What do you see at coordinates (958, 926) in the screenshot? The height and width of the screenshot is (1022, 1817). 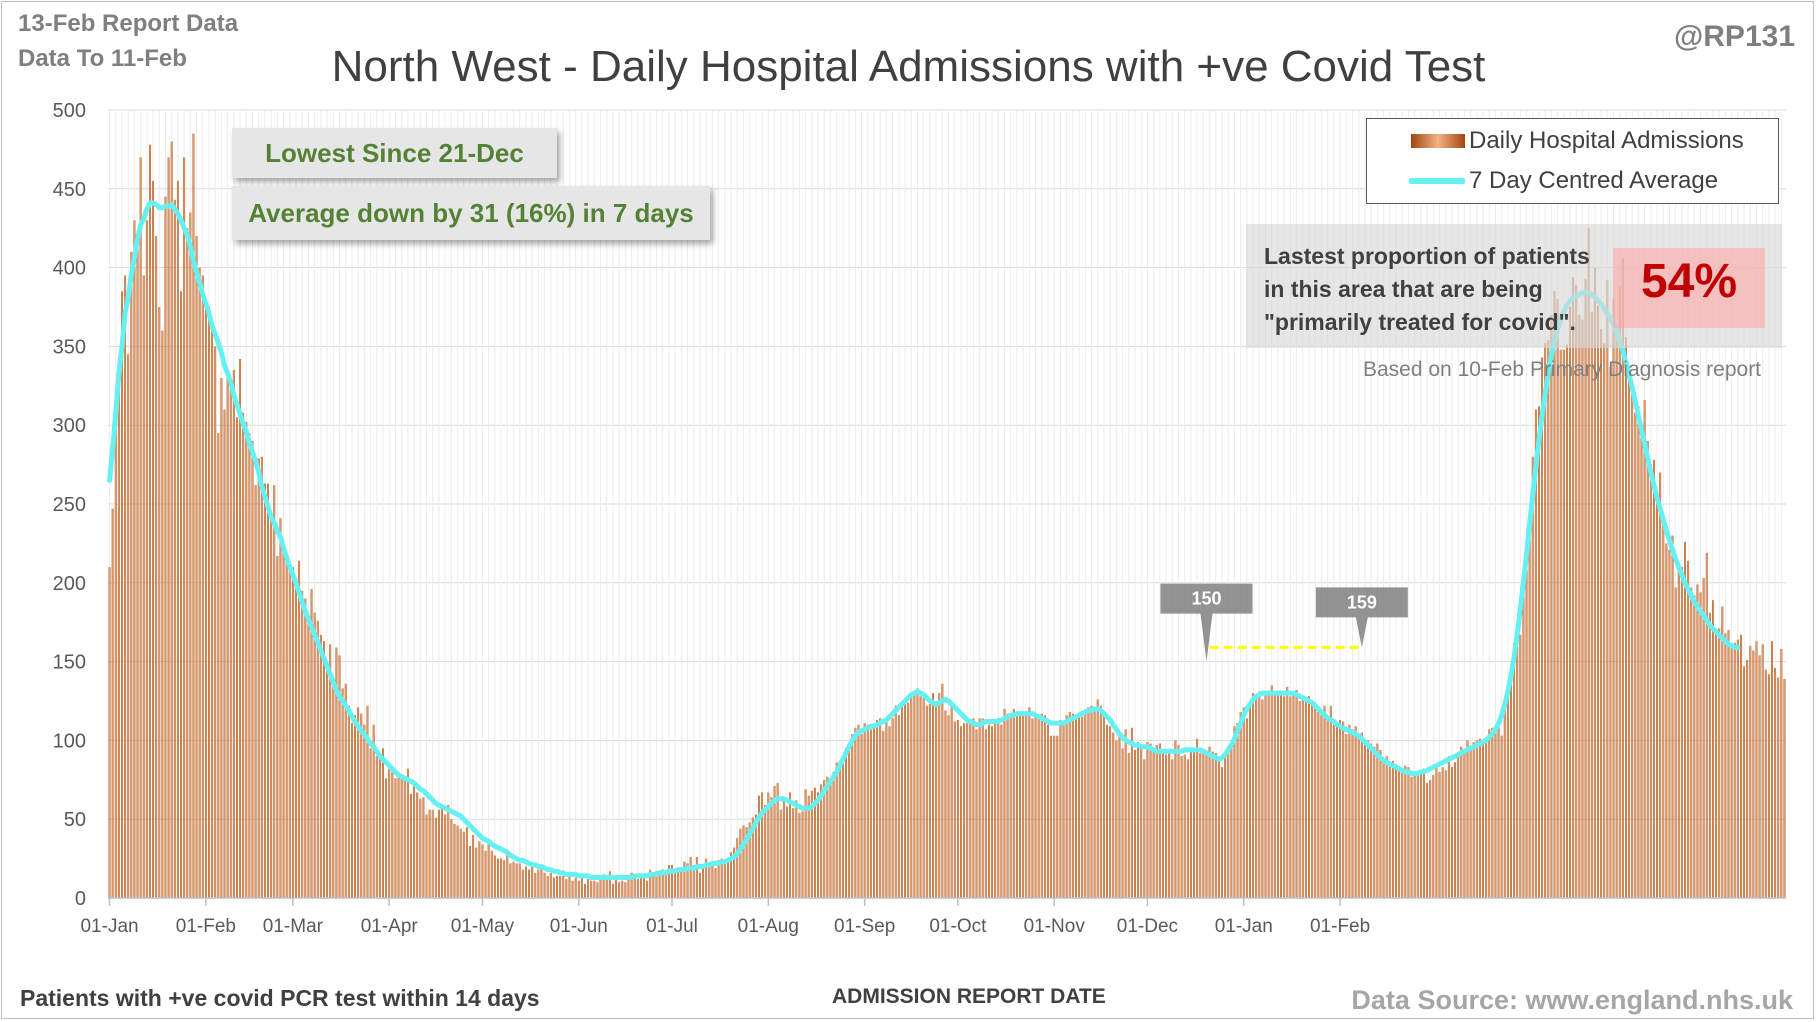 I see `x-tick-label: 01-Oct` at bounding box center [958, 926].